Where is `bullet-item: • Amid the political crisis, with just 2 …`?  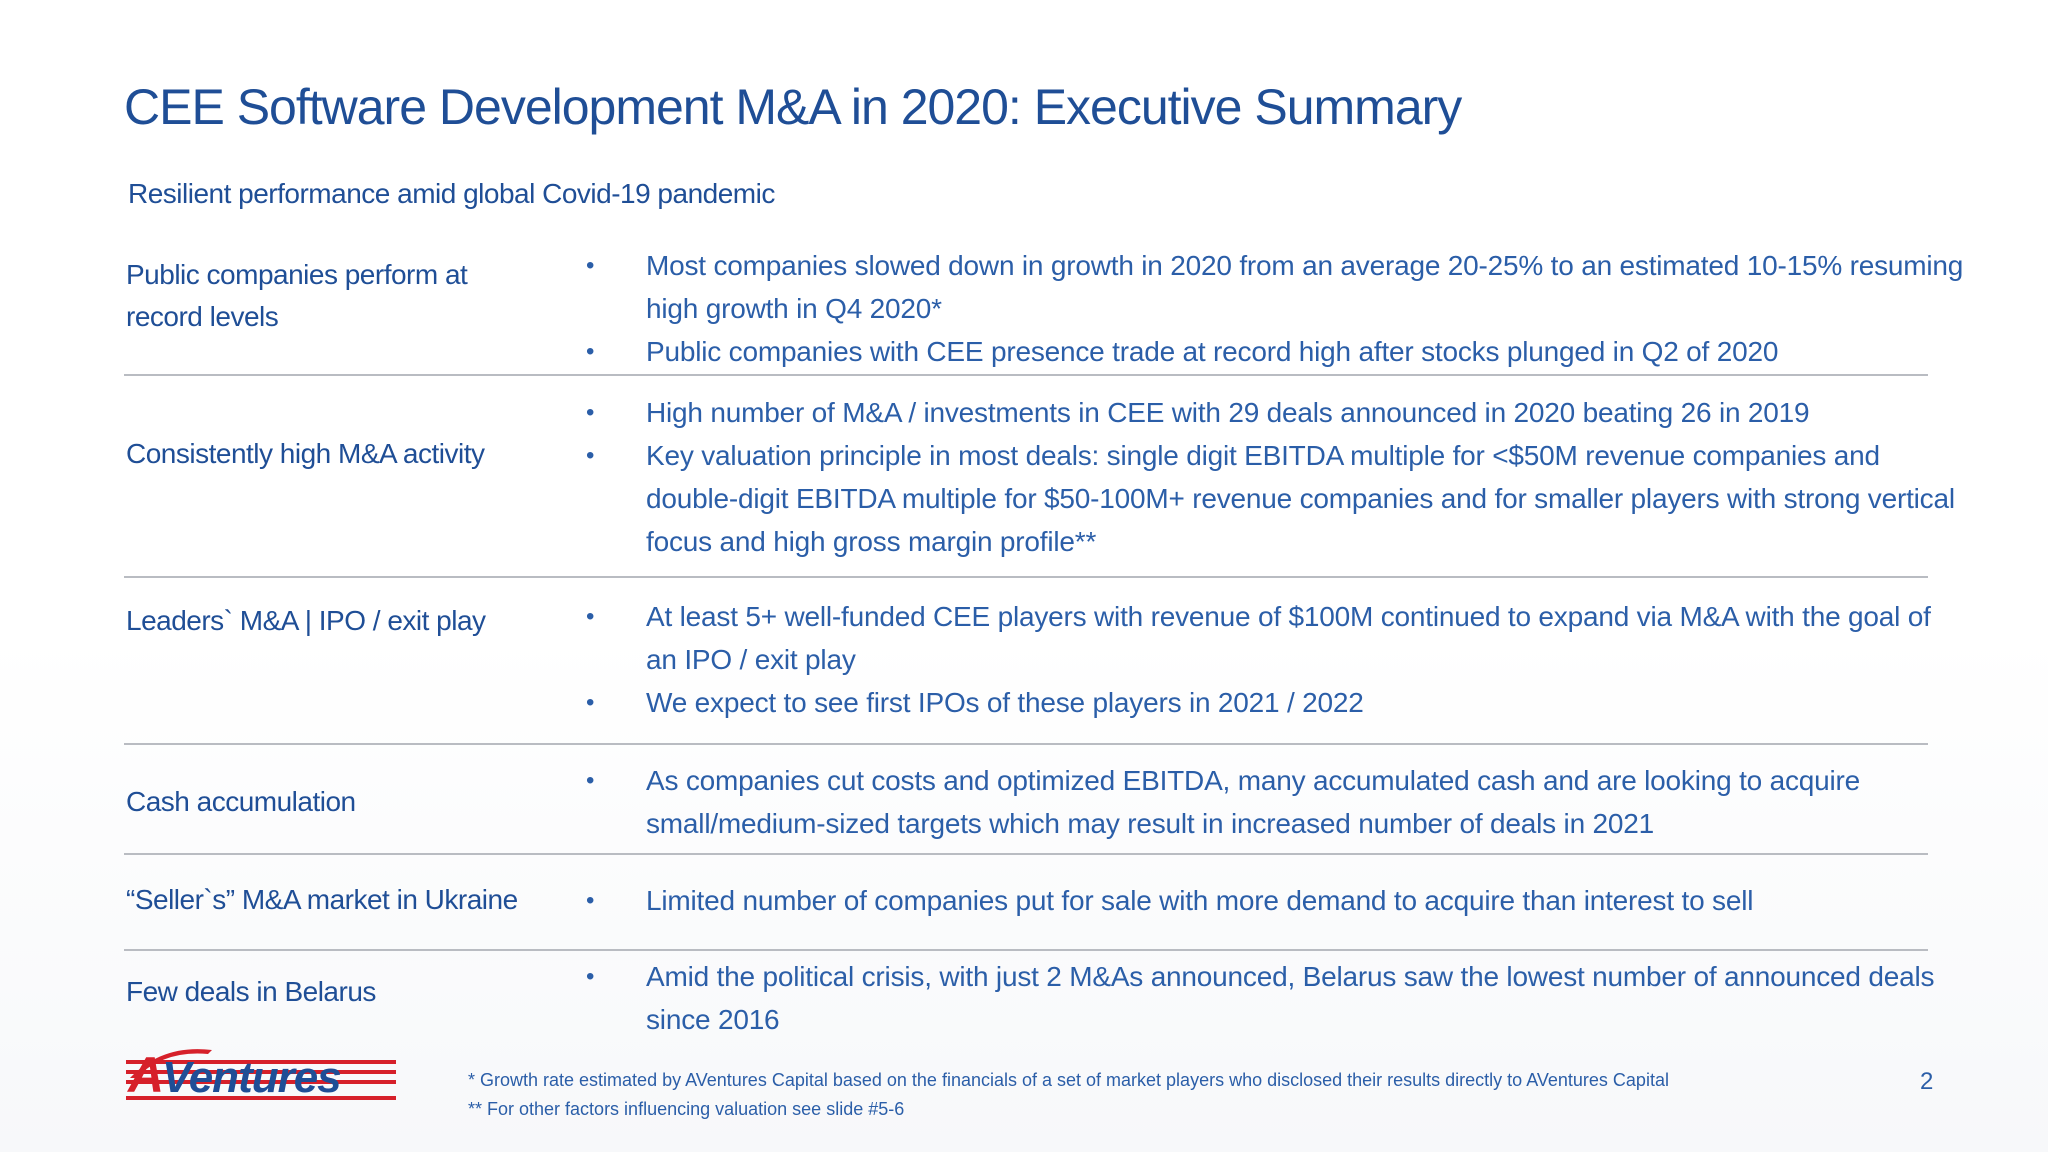
bullet-item: • Amid the political crisis, with just 2 … is located at coordinates (1274, 998).